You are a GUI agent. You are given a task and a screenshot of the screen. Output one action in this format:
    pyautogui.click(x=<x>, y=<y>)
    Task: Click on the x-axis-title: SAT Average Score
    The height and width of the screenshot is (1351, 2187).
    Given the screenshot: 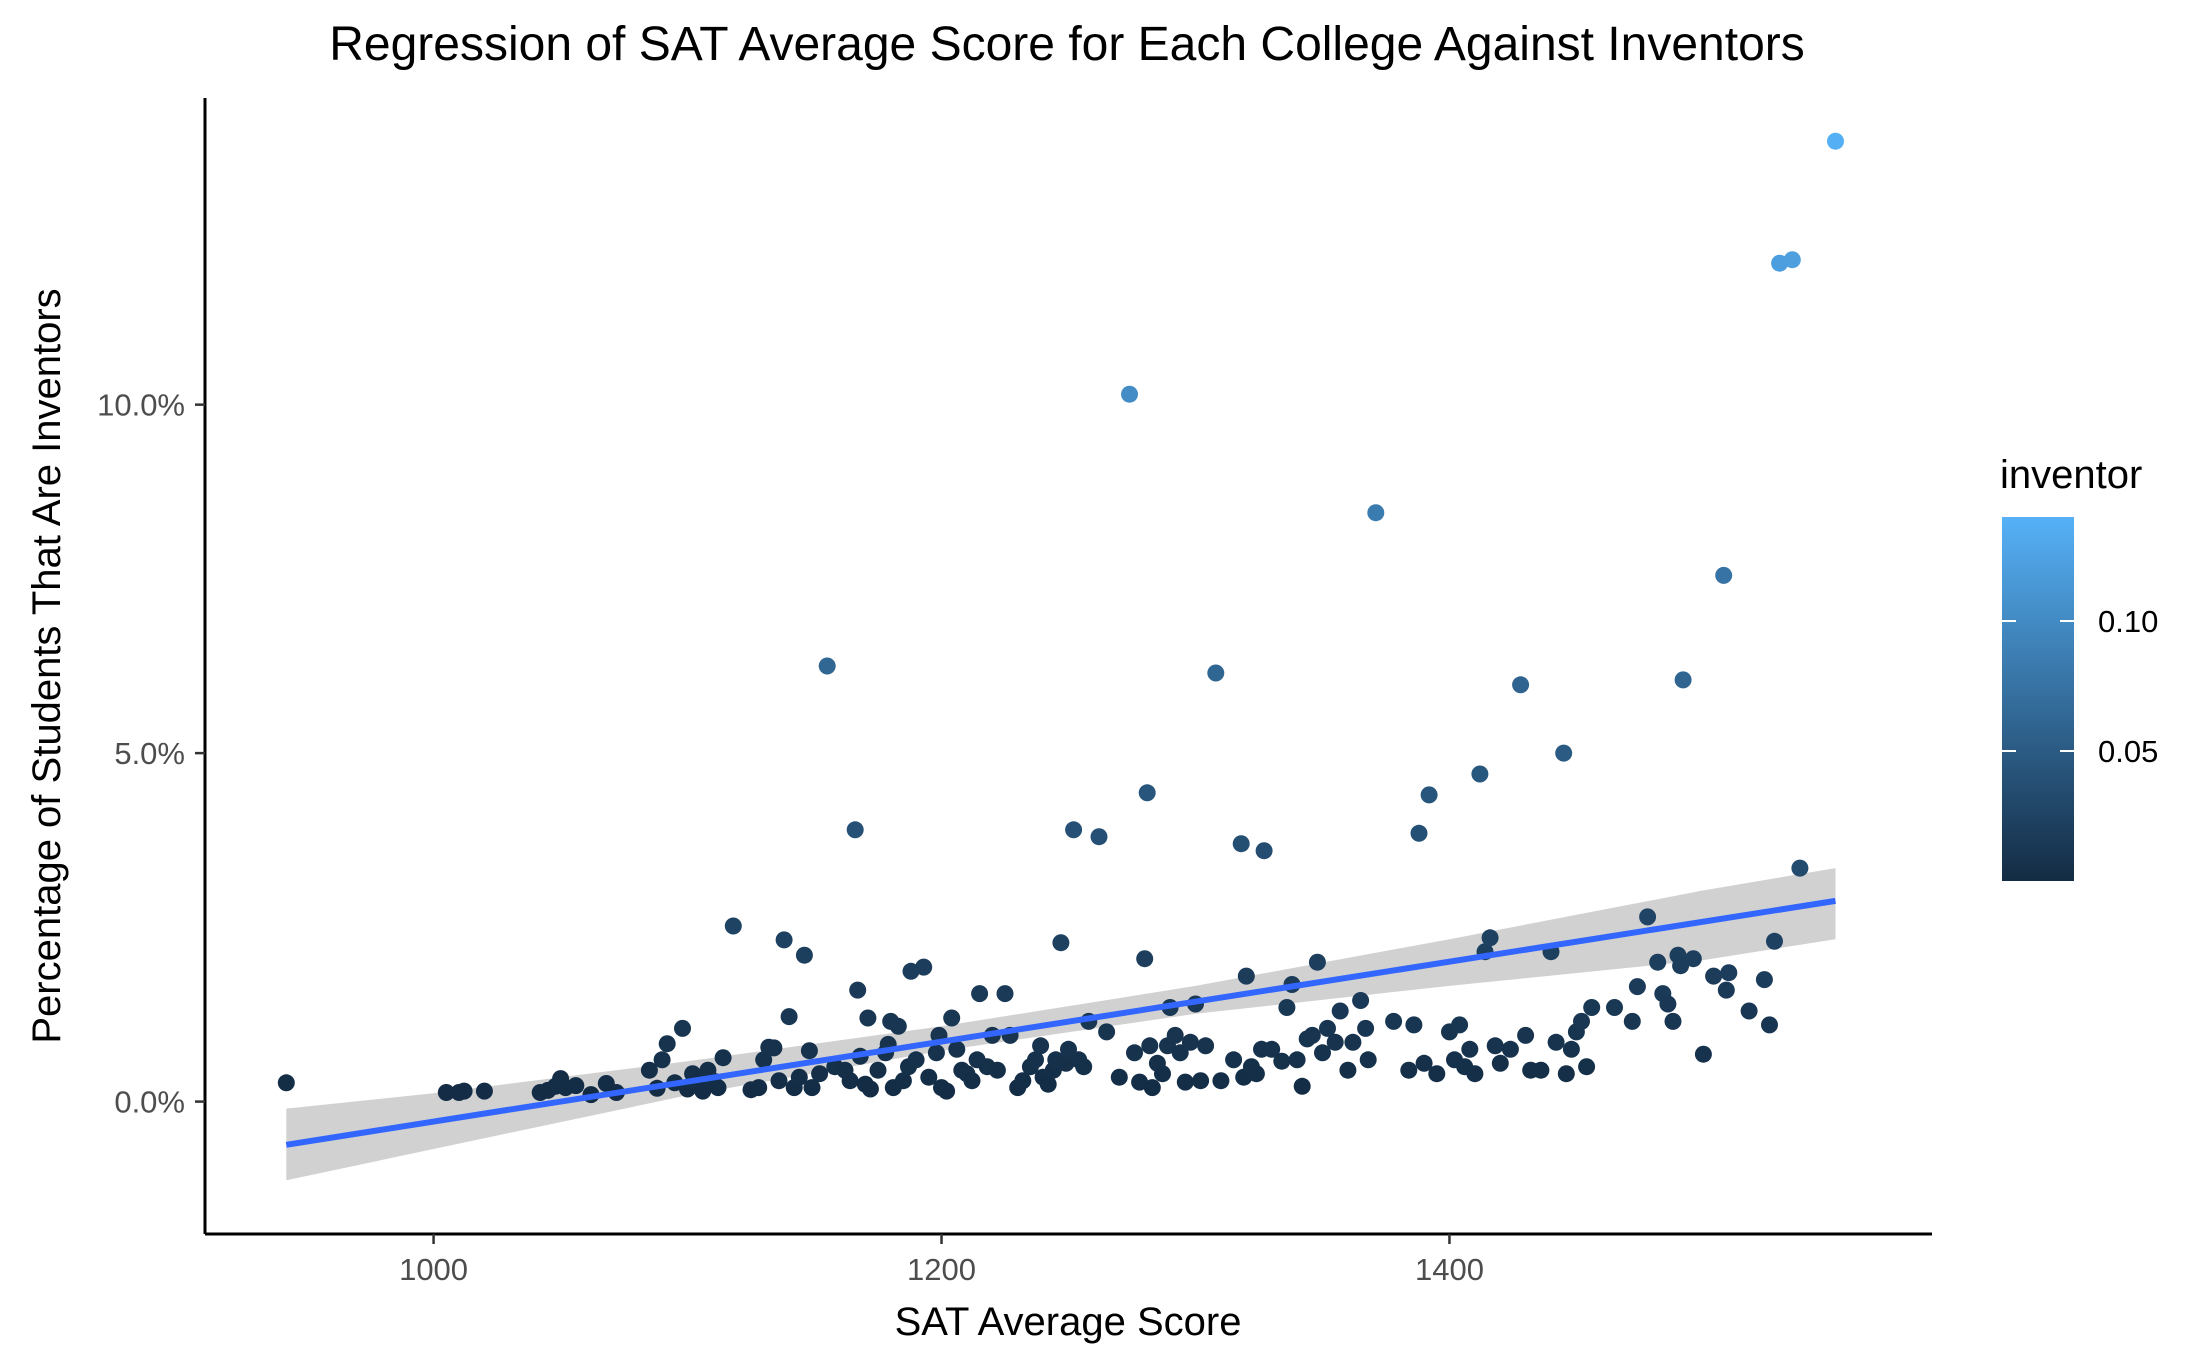 What is the action you would take?
    pyautogui.click(x=1068, y=1322)
    